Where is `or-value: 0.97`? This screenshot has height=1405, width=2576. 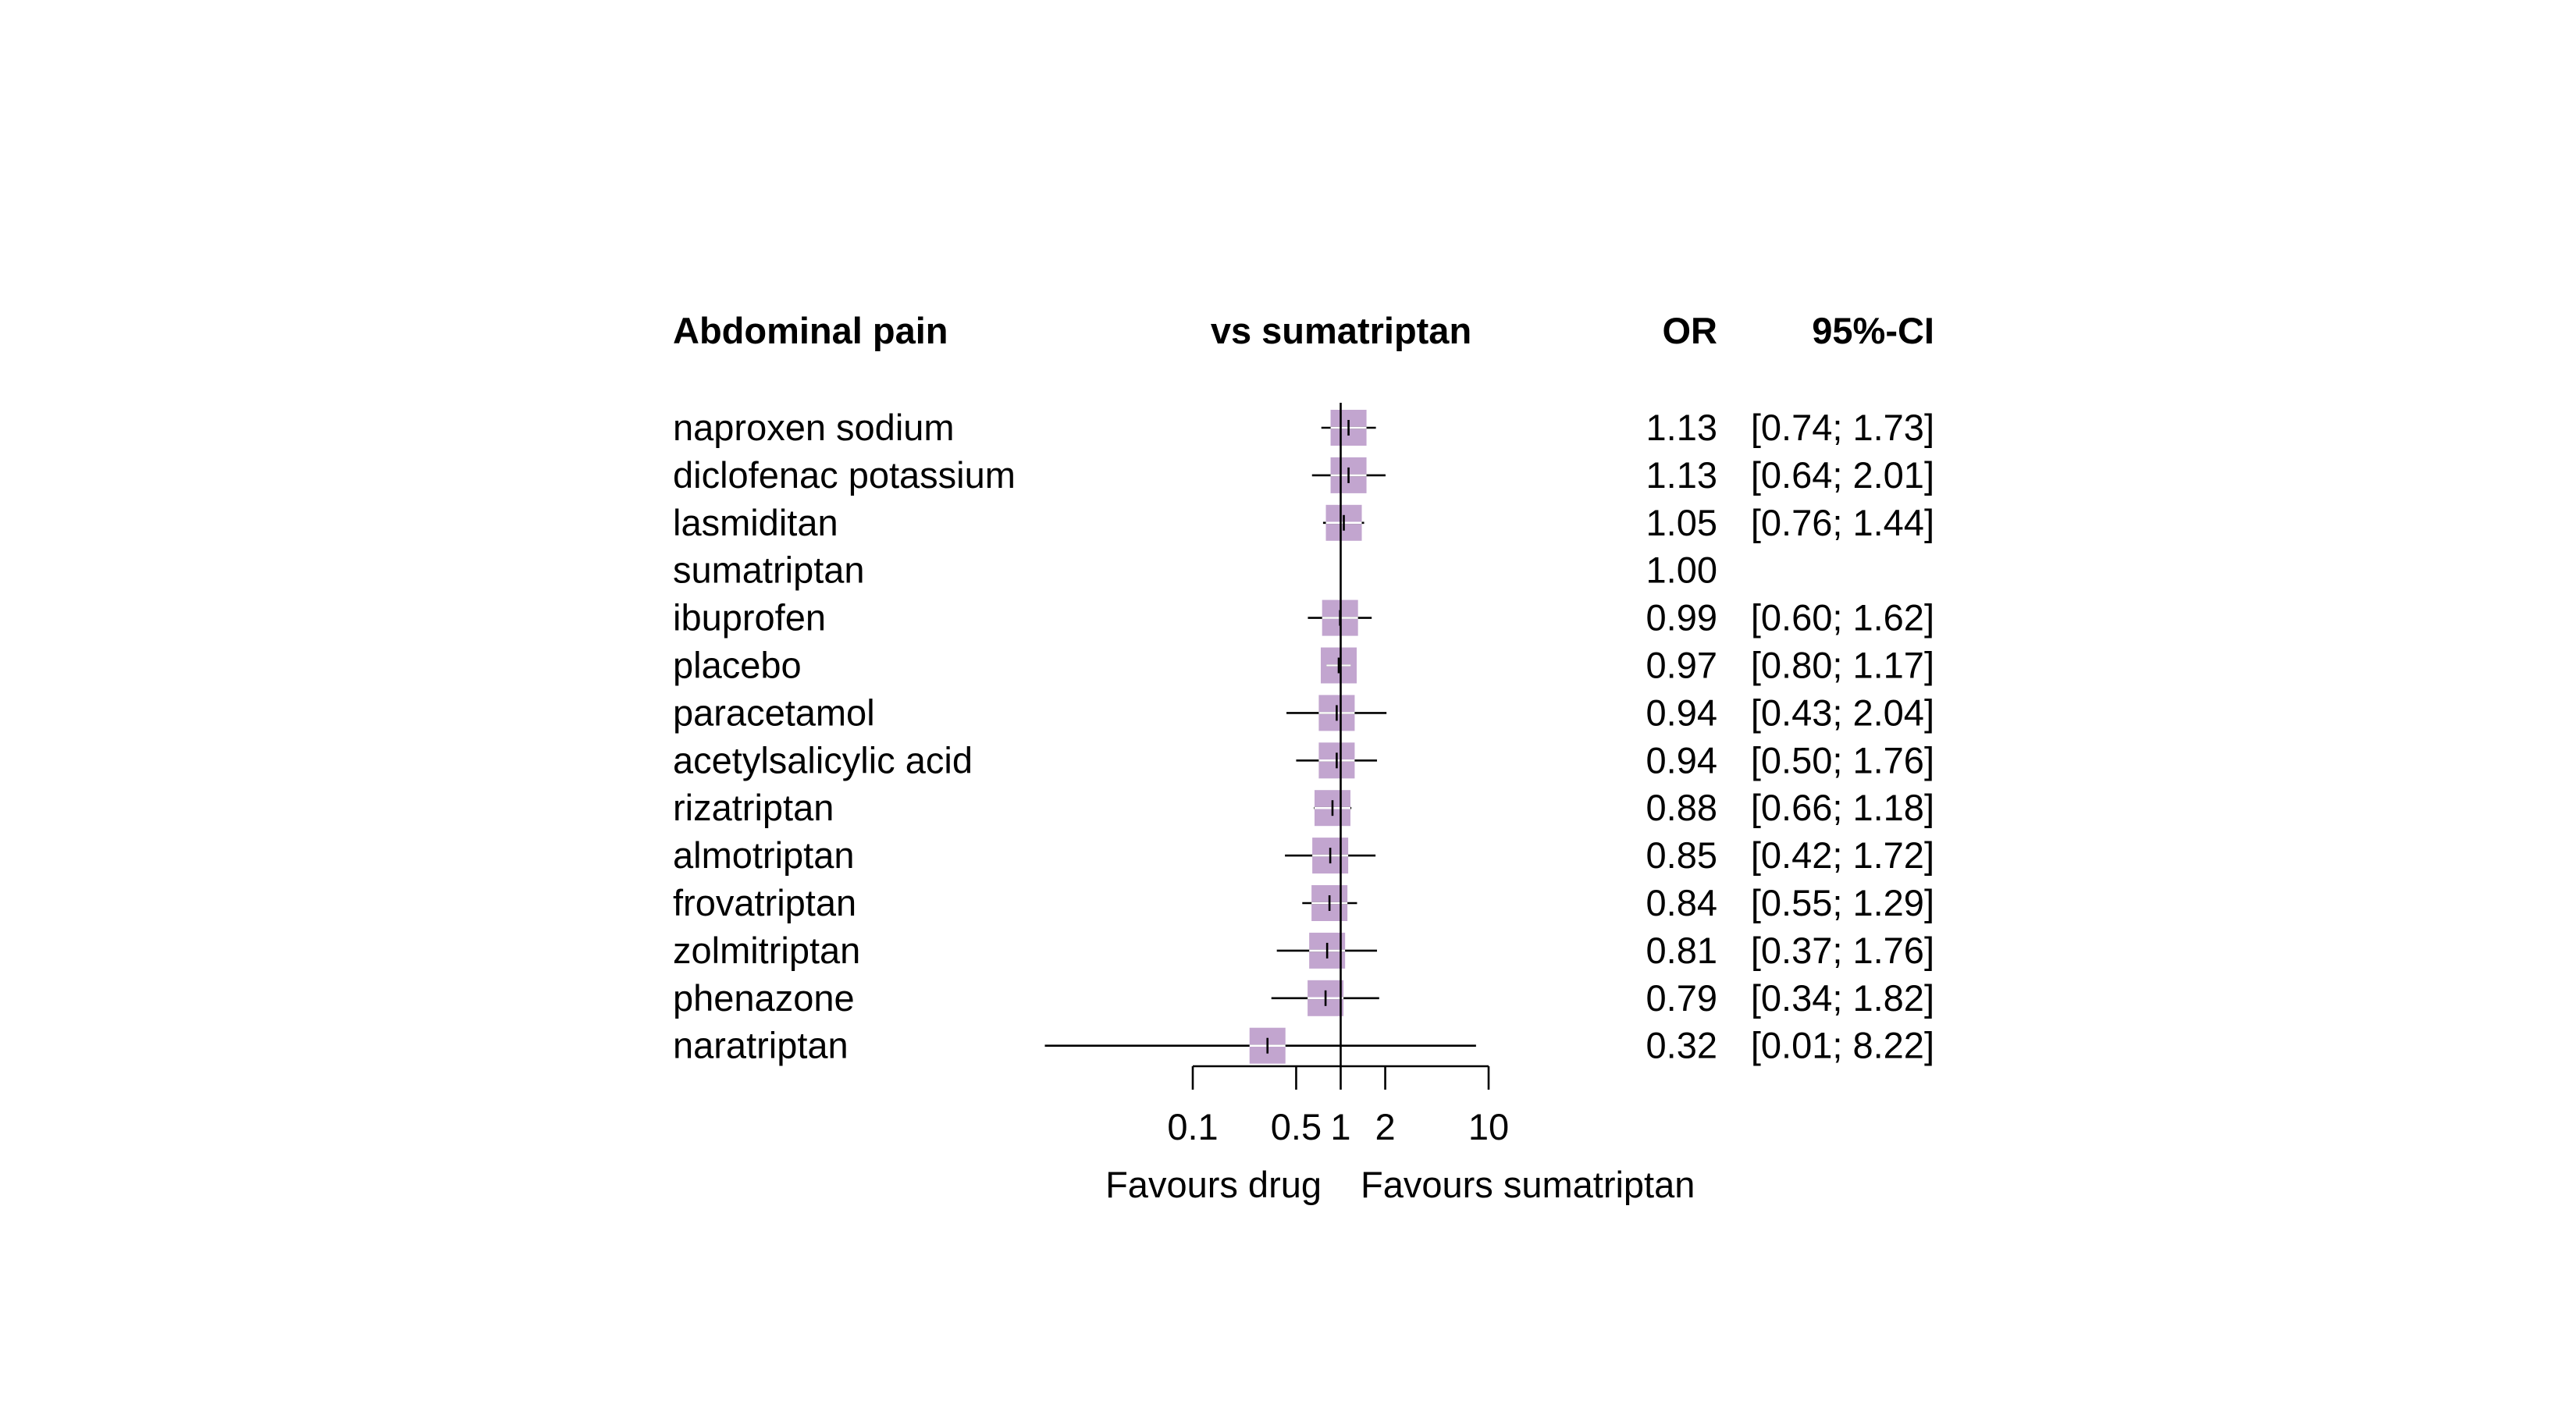 or-value: 0.97 is located at coordinates (1681, 665).